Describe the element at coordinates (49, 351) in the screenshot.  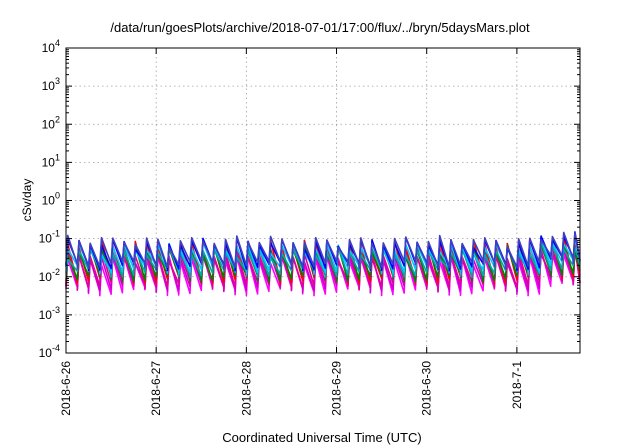
I see `y-tick-label: 10⁻⁴` at that location.